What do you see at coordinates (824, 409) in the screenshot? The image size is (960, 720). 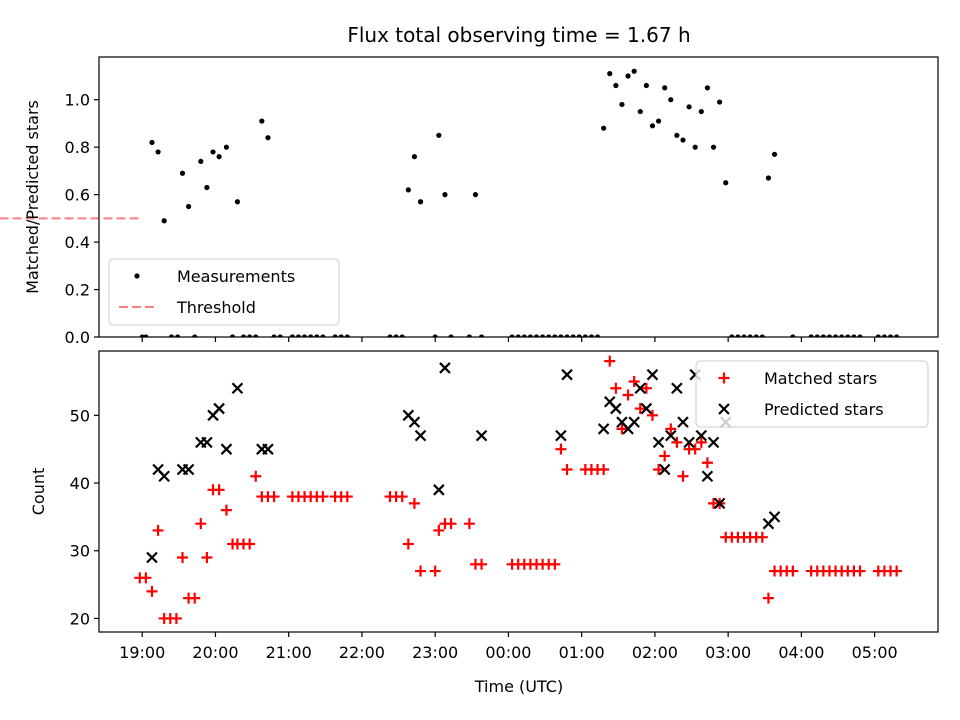 I see `legend-label: Predicted stars` at bounding box center [824, 409].